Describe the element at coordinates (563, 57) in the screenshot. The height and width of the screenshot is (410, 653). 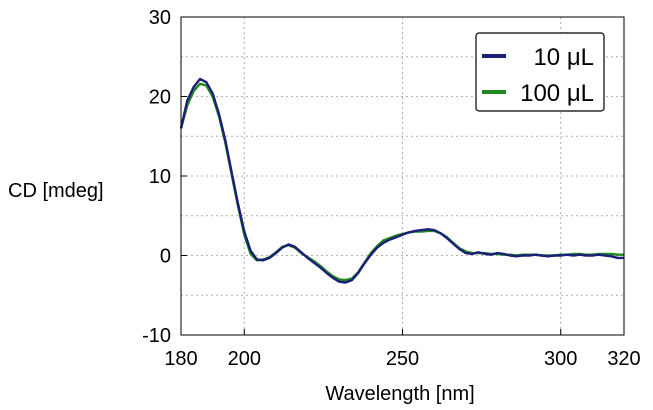
I see `legend-label-10ul: 10 μL` at that location.